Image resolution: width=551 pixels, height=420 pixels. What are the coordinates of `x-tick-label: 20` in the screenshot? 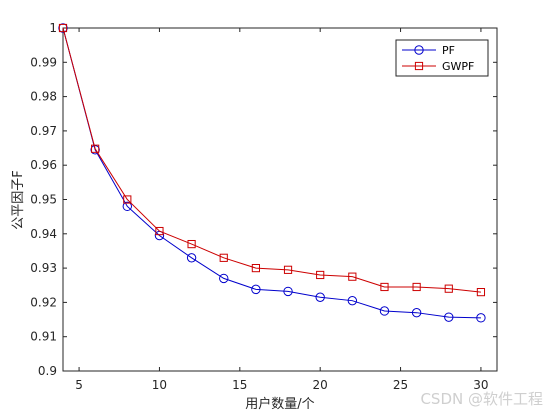 It's located at (320, 385).